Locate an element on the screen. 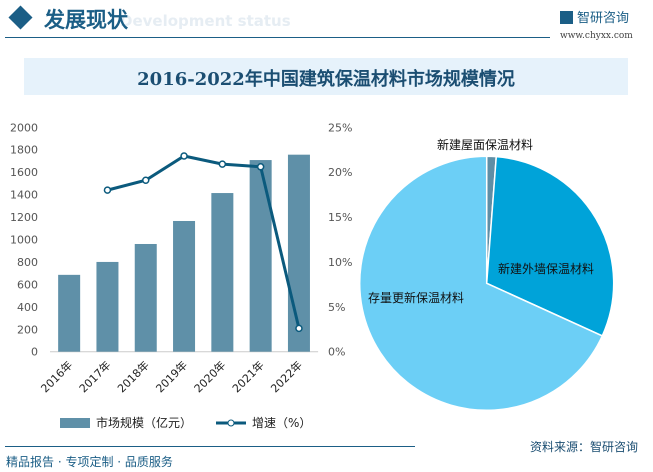  y-left-tick: 1400 is located at coordinates (24, 195).